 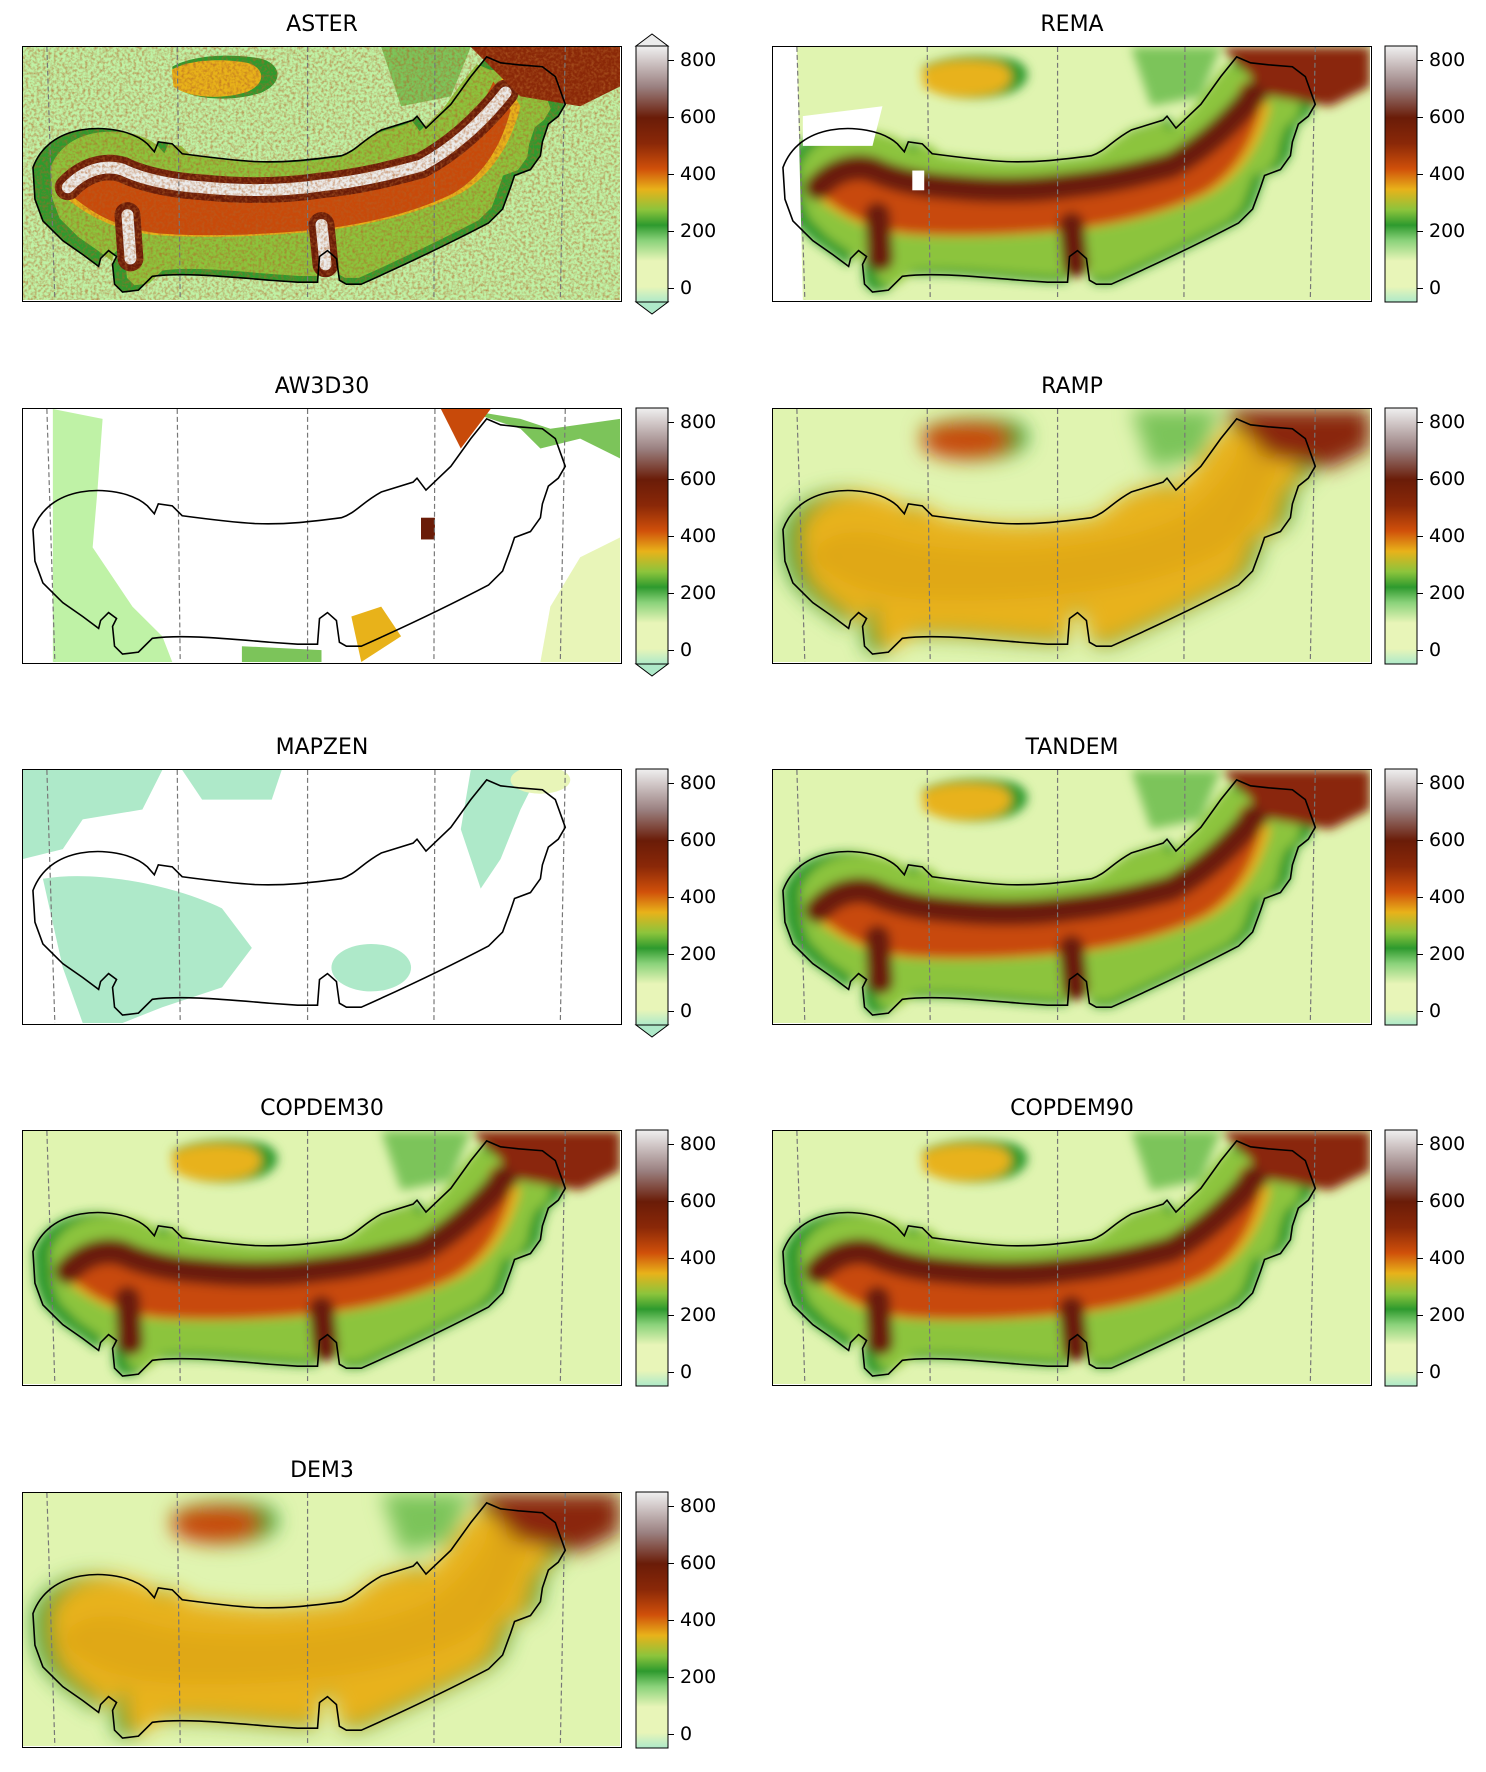 I want to click on panel-title: RAMP, so click(x=1072, y=386).